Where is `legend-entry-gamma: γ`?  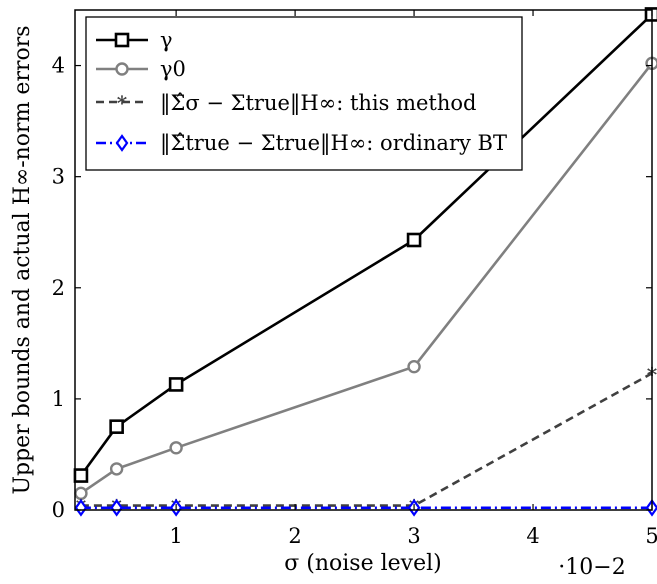
legend-entry-gamma: γ is located at coordinates (134, 40).